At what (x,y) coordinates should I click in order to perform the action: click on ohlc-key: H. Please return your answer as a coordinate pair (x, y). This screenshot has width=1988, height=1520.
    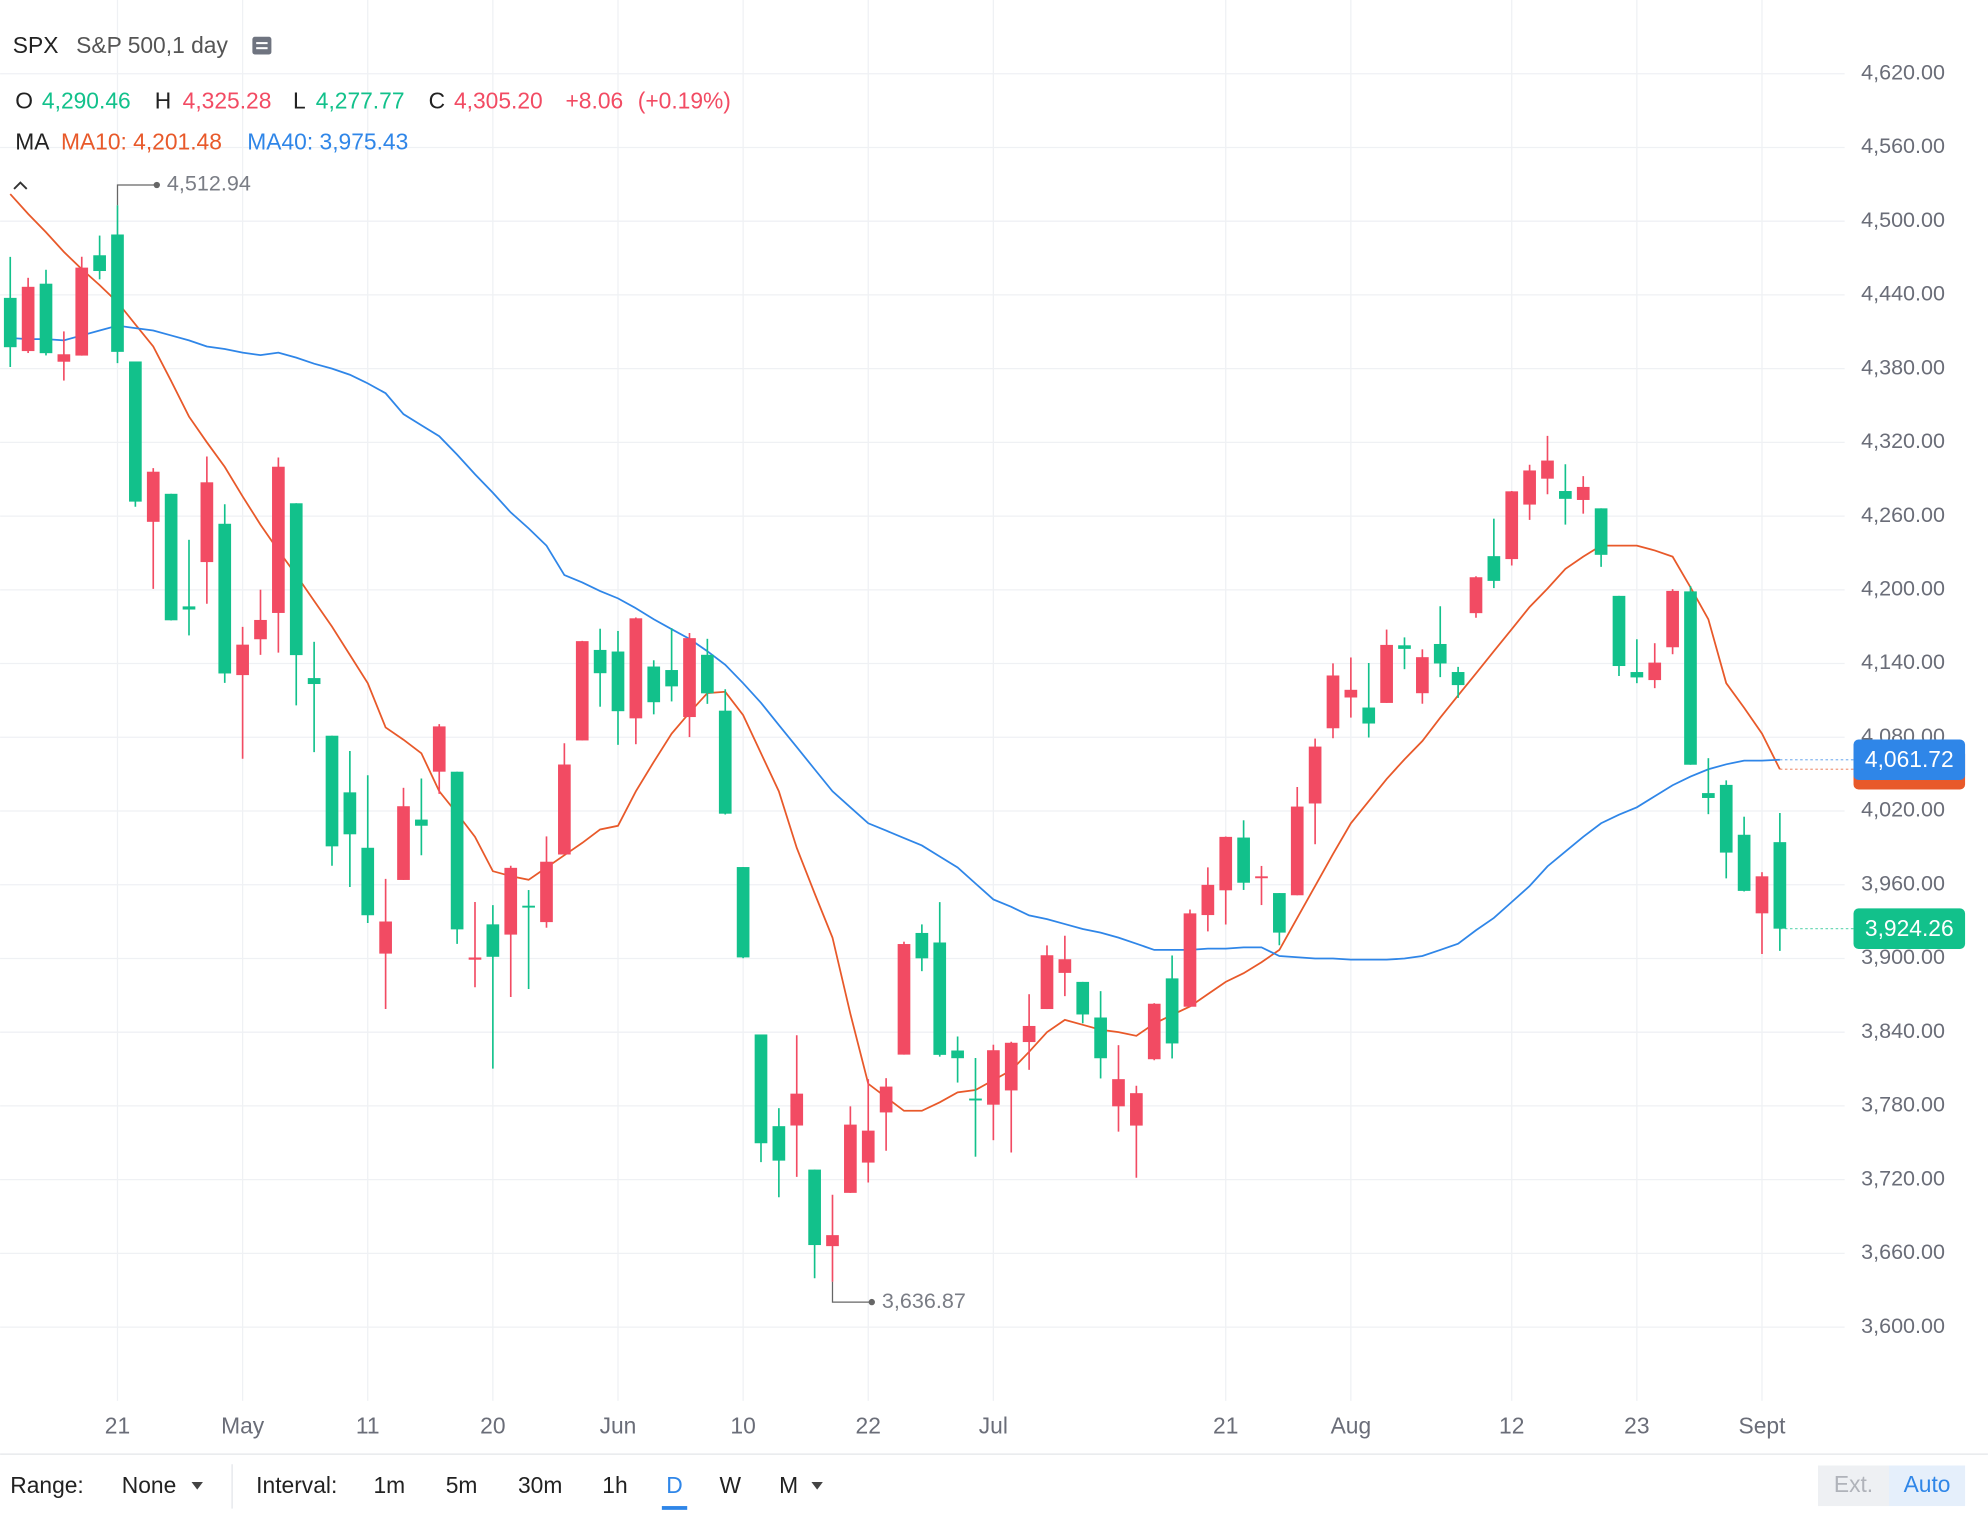
    Looking at the image, I should click on (163, 101).